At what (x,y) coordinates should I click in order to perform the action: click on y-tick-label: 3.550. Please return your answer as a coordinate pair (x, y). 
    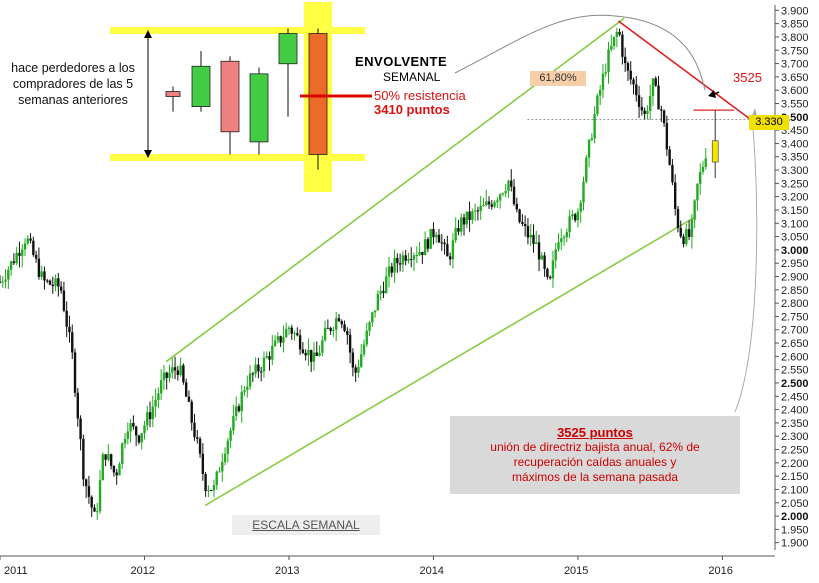
    Looking at the image, I should click on (795, 104).